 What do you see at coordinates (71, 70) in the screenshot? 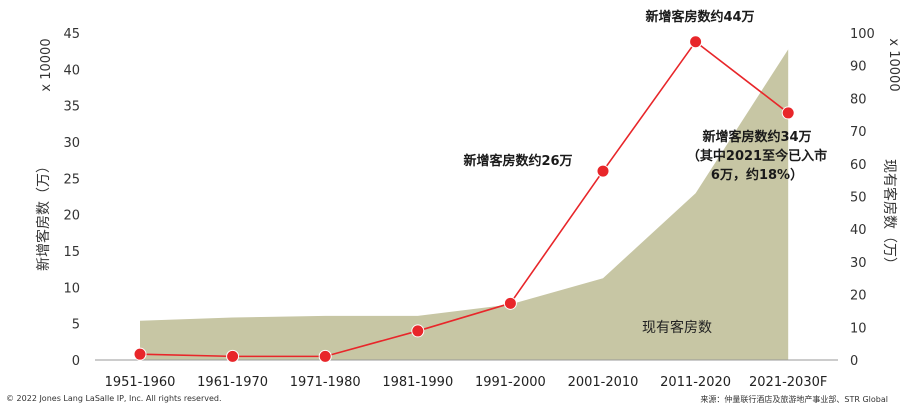
I see `left-tick-label: 40` at bounding box center [71, 70].